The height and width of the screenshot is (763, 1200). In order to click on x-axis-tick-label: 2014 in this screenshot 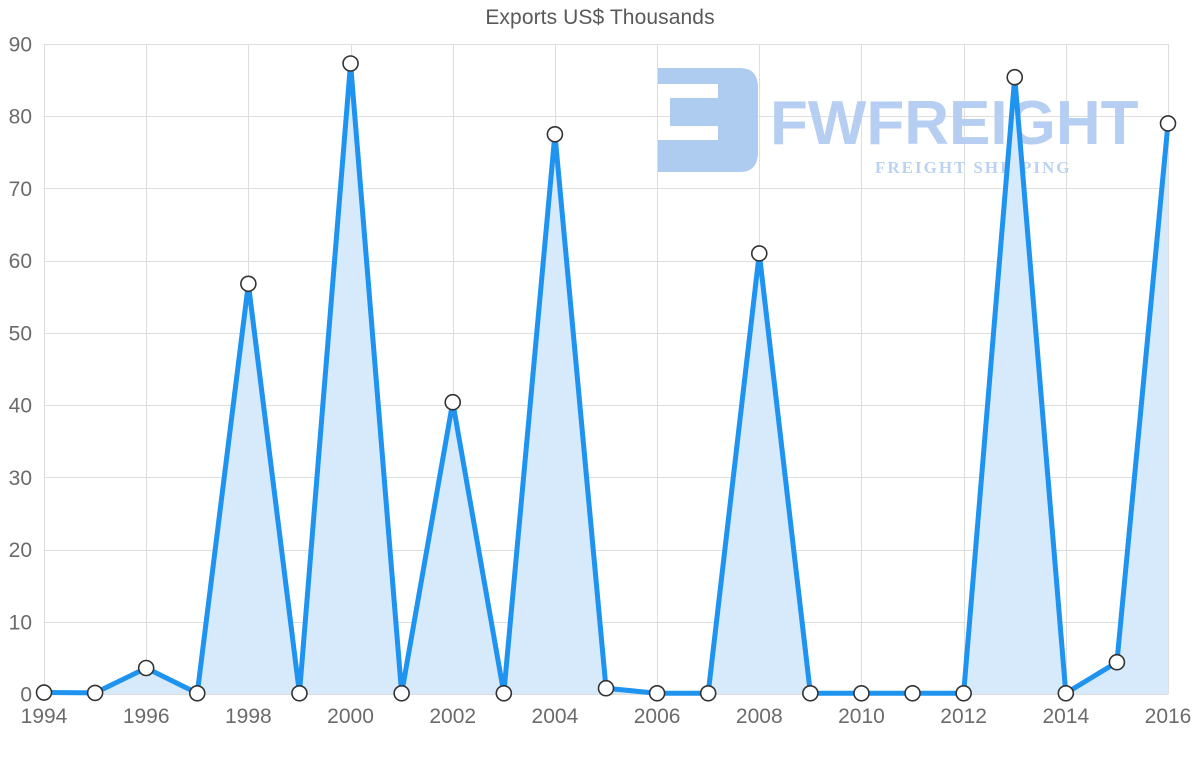, I will do `click(1065, 716)`.